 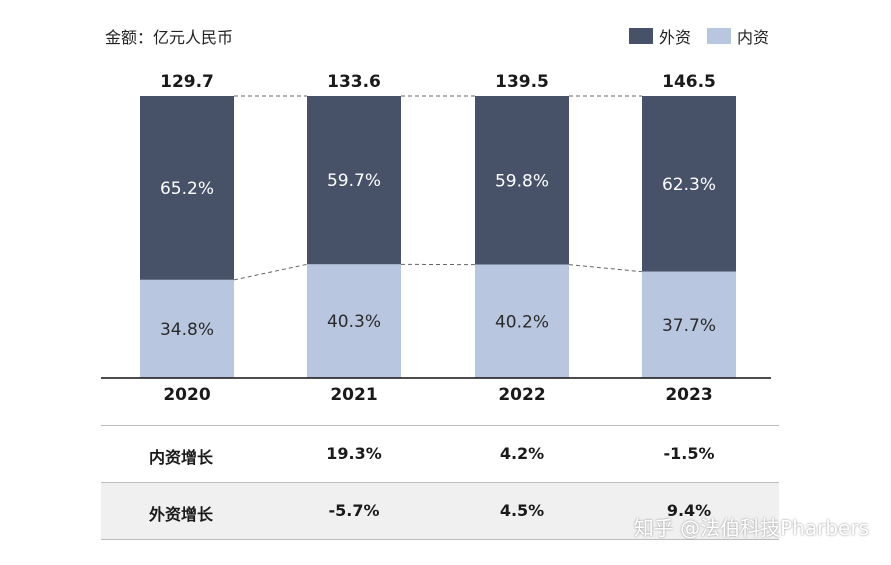 What do you see at coordinates (695, 36) in the screenshot?
I see `legend: 外资 内资` at bounding box center [695, 36].